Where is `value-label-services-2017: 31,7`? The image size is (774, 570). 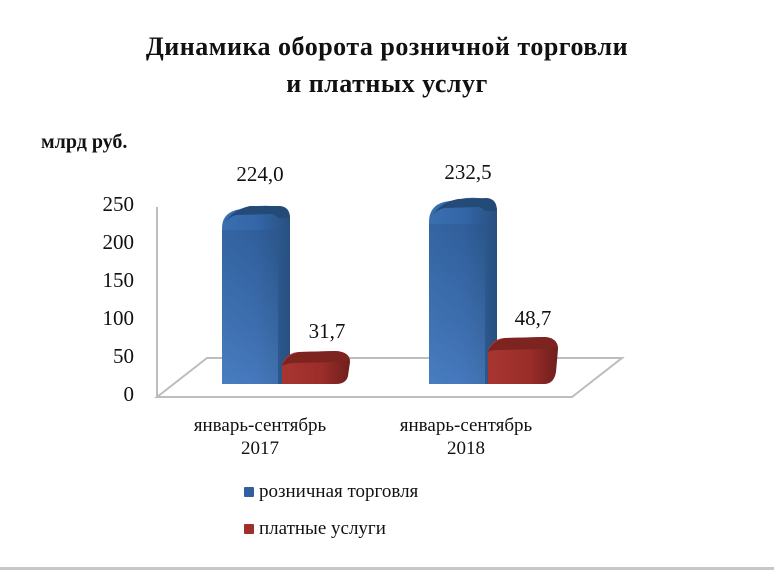 value-label-services-2017: 31,7 is located at coordinates (327, 331).